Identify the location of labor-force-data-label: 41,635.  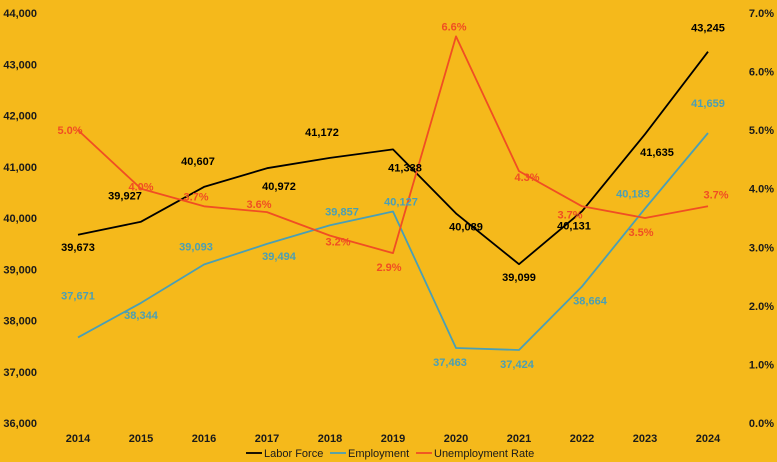
(657, 153).